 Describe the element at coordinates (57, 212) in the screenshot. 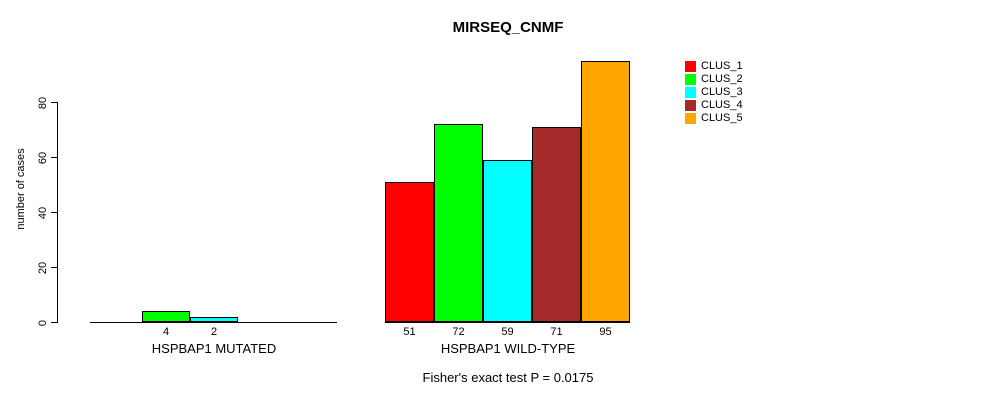

I see `y-axis-line` at that location.